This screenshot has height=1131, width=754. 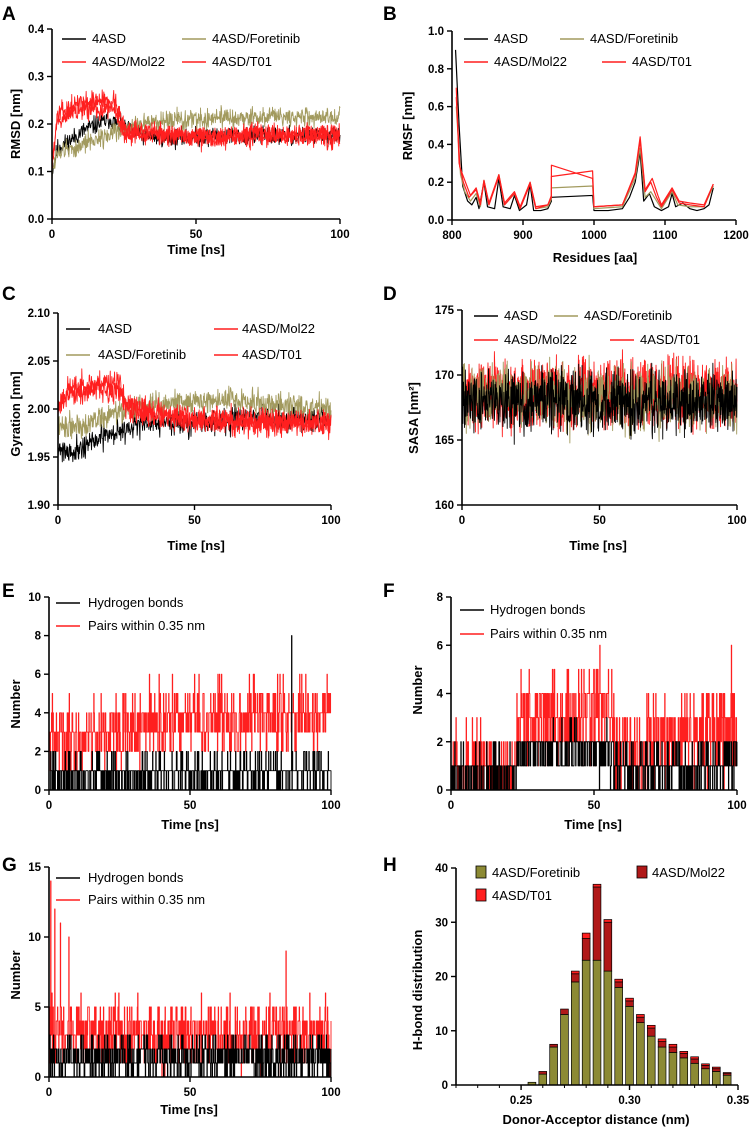 What do you see at coordinates (15, 413) in the screenshot?
I see `y-axis-title: Gyration [nm]` at bounding box center [15, 413].